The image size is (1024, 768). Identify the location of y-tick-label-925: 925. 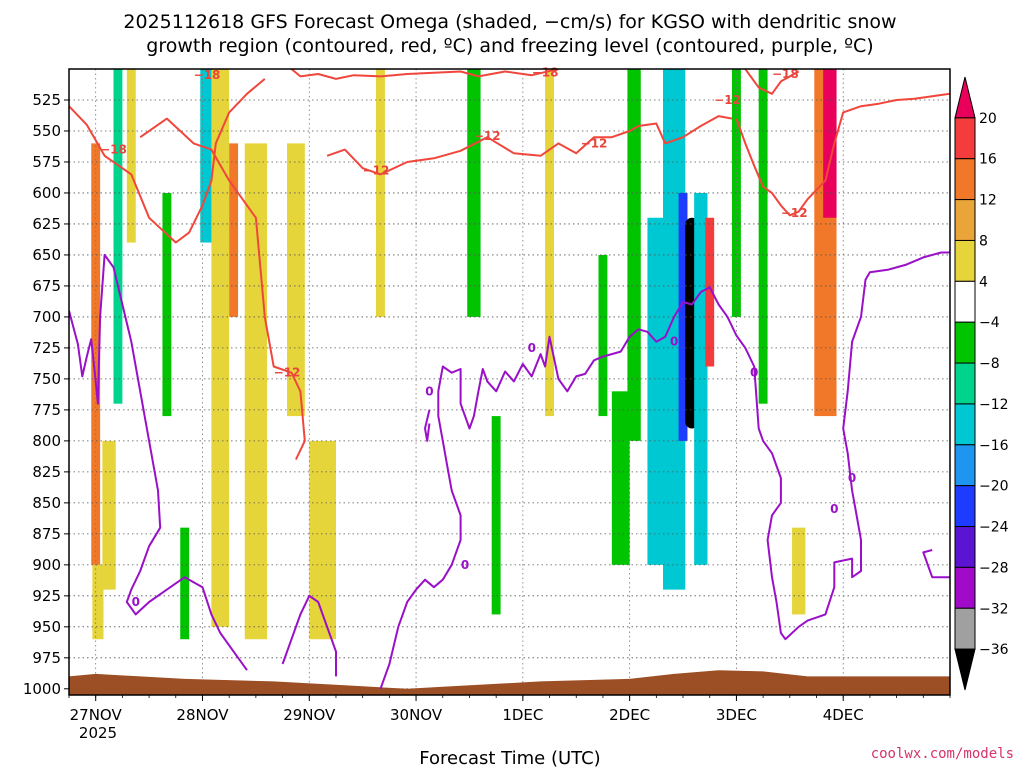
(46, 596).